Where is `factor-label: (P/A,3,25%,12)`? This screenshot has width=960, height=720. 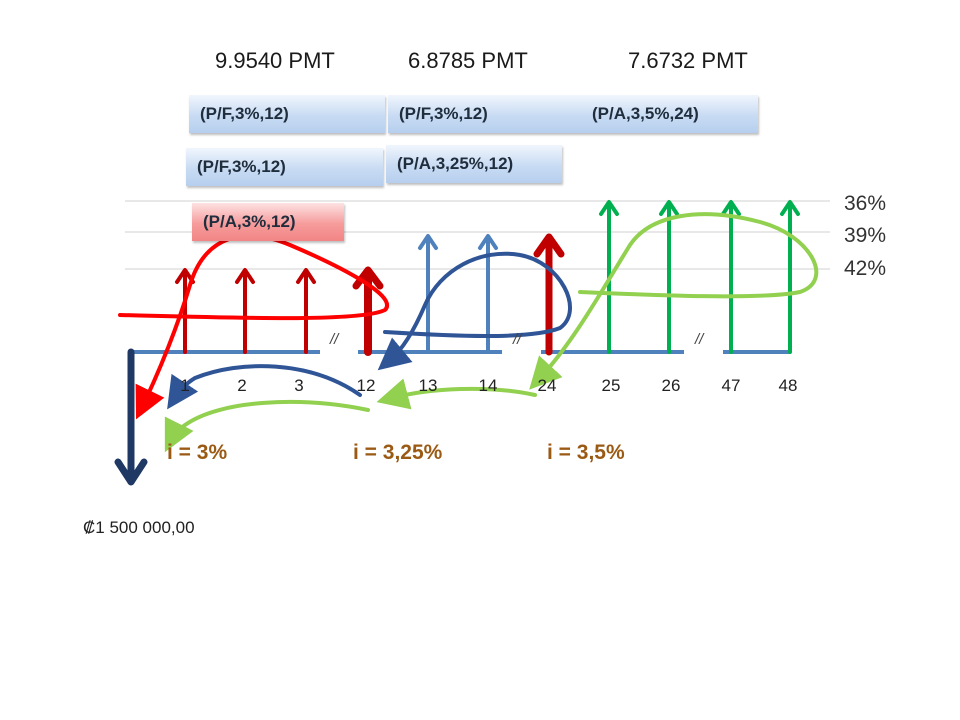
factor-label: (P/A,3,25%,12) is located at coordinates (455, 163).